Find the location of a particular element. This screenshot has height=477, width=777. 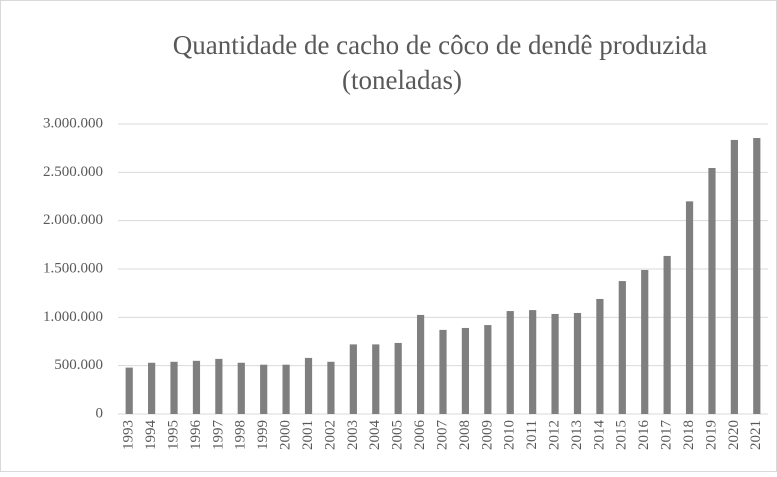

x-tick-label: 2012 is located at coordinates (555, 435).